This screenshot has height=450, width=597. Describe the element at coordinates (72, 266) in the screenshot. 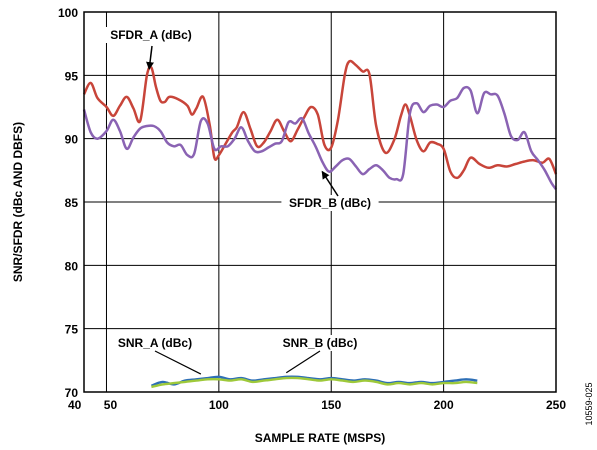

I see `y-tick-label: 80` at that location.